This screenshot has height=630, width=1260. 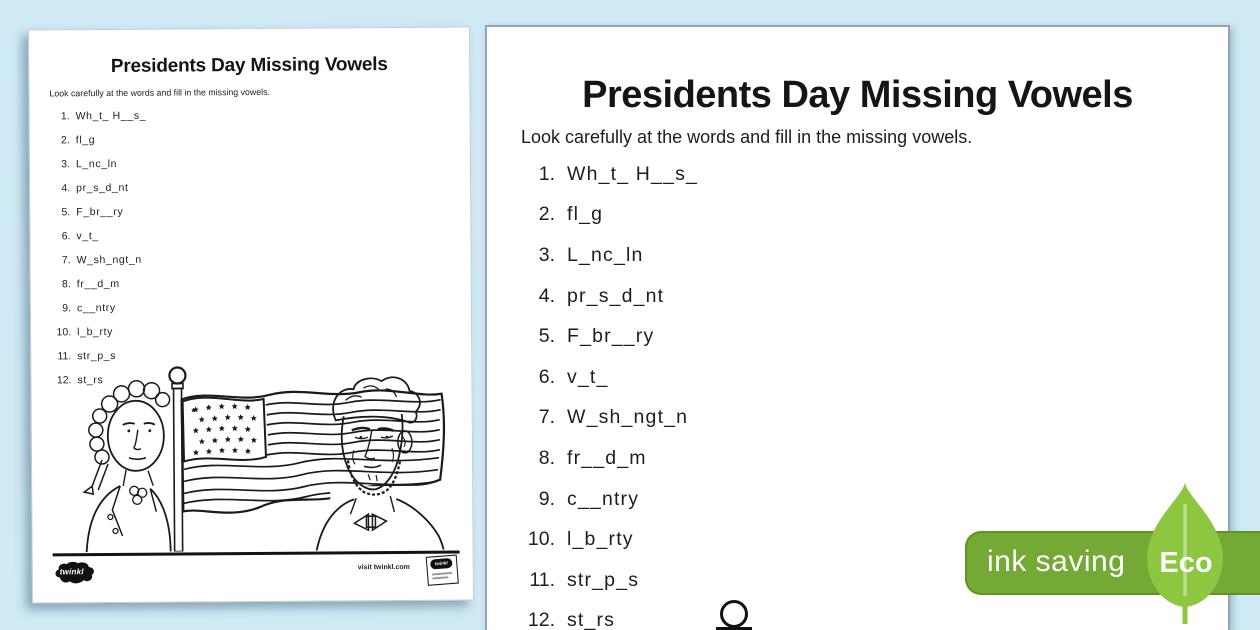 What do you see at coordinates (1056, 561) in the screenshot?
I see `ink-saving-label: ink saving` at bounding box center [1056, 561].